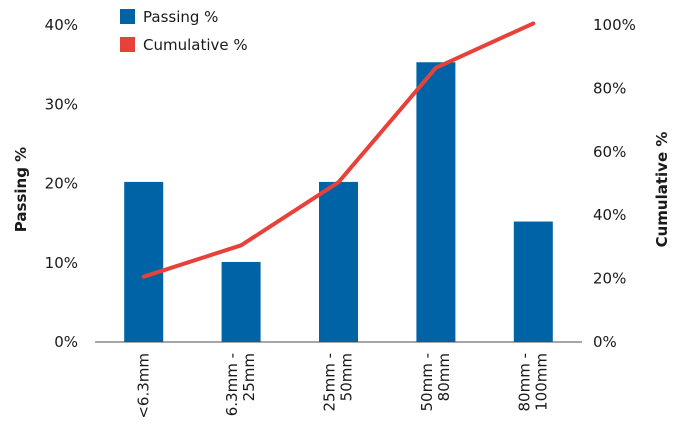 This screenshot has height=425, width=687. Describe the element at coordinates (61, 263) in the screenshot. I see `y-tick-label: 10%` at that location.